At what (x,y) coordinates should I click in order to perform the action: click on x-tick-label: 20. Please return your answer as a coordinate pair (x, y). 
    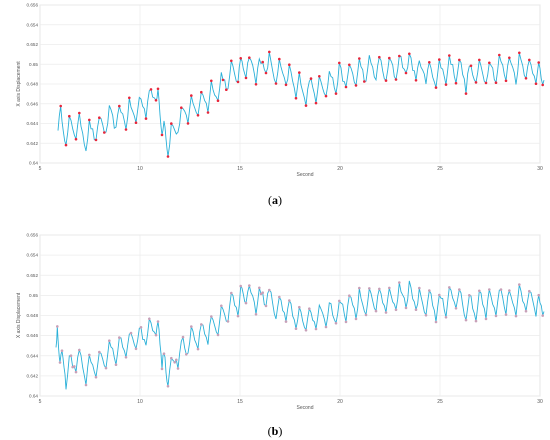
    Looking at the image, I should click on (340, 402).